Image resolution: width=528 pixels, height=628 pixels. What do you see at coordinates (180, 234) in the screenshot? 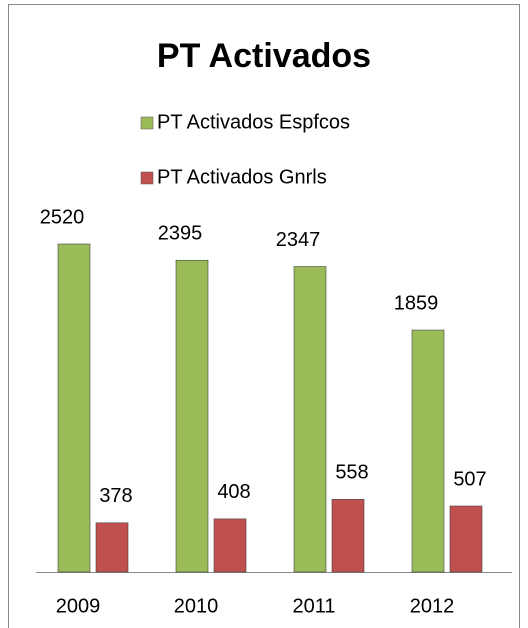
I see `data-label: 2395` at bounding box center [180, 234].